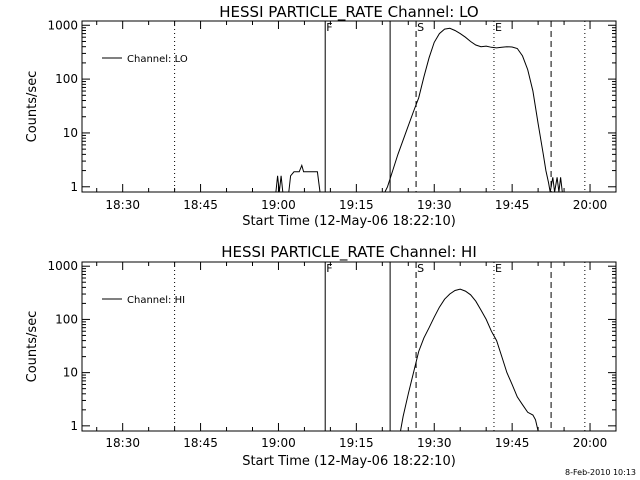 The height and width of the screenshot is (480, 640). I want to click on legend-label: Channel: HI, so click(156, 300).